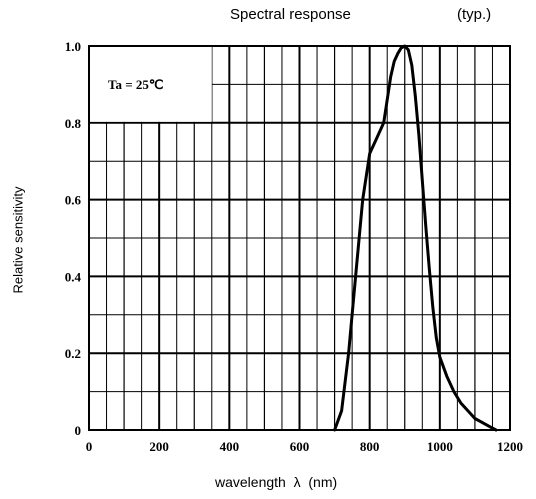  Describe the element at coordinates (230, 446) in the screenshot. I see `x-tick-label: 400` at that location.